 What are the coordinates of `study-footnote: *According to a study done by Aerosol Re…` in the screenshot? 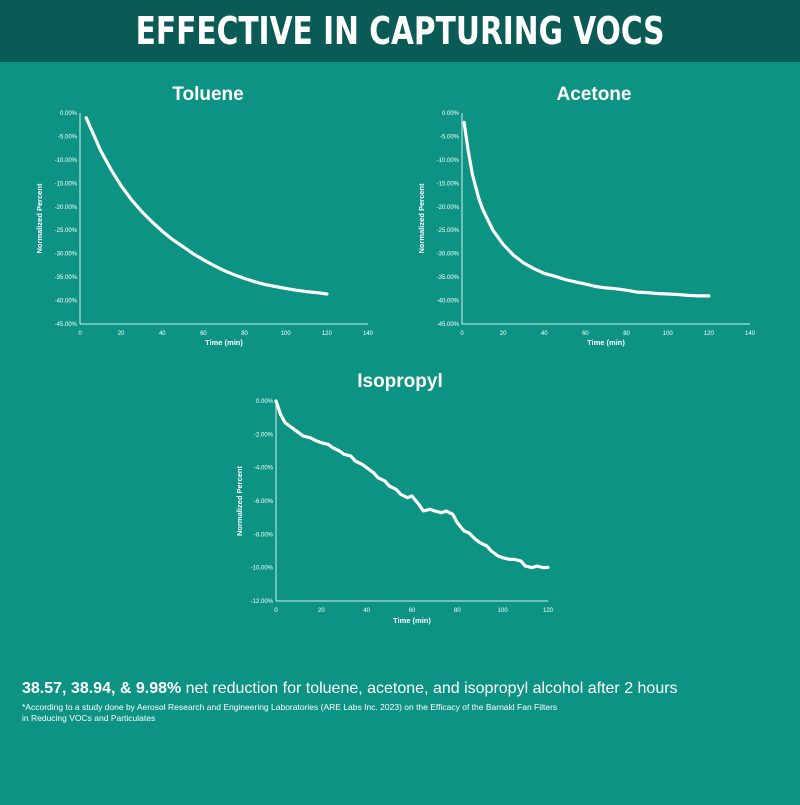 It's located at (407, 713).